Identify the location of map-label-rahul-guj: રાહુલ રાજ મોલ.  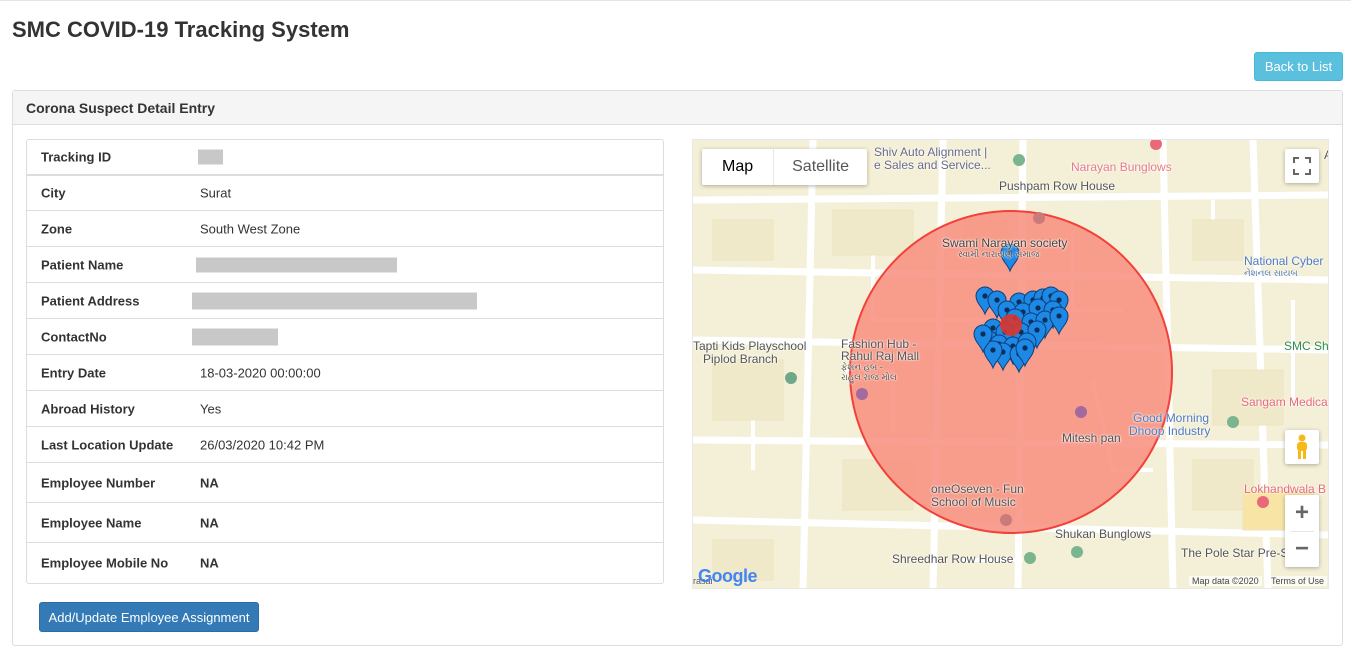
(869, 377).